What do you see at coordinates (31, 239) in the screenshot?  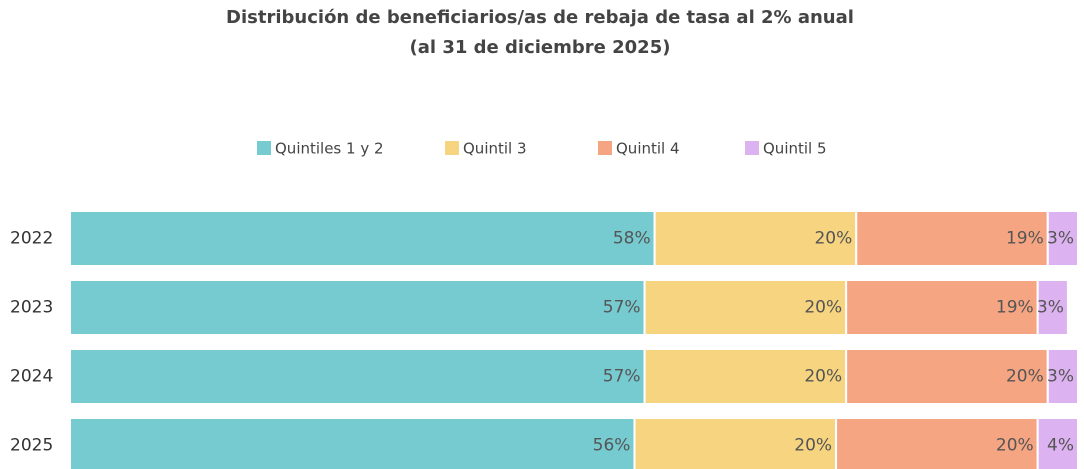 I see `y-tick-label: 2022` at bounding box center [31, 239].